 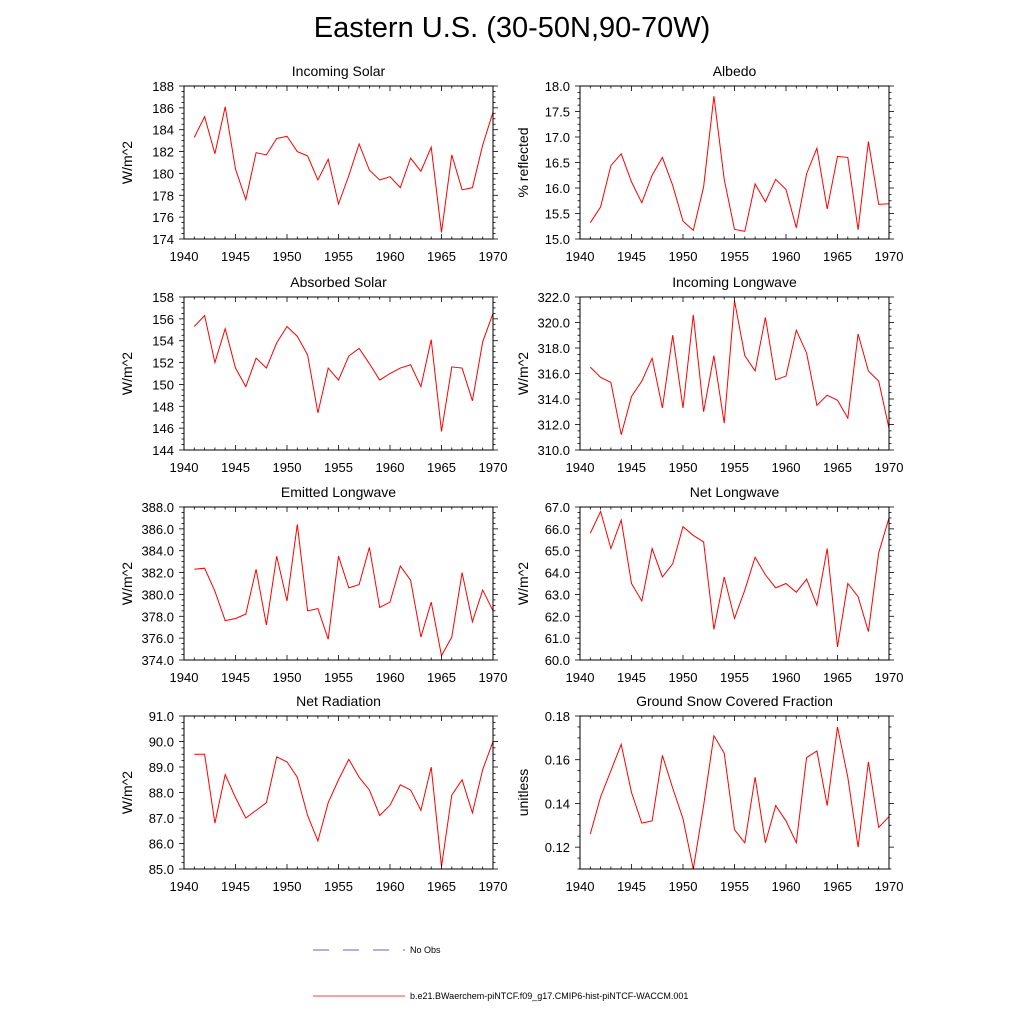 I want to click on y-tick-label: 67.0, so click(x=557, y=507).